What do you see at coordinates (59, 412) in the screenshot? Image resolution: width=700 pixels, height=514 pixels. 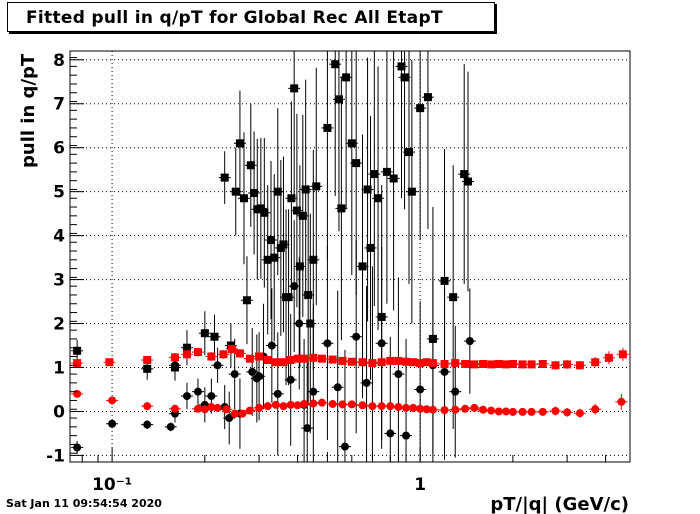 I see `y-tick-label: 0` at bounding box center [59, 412].